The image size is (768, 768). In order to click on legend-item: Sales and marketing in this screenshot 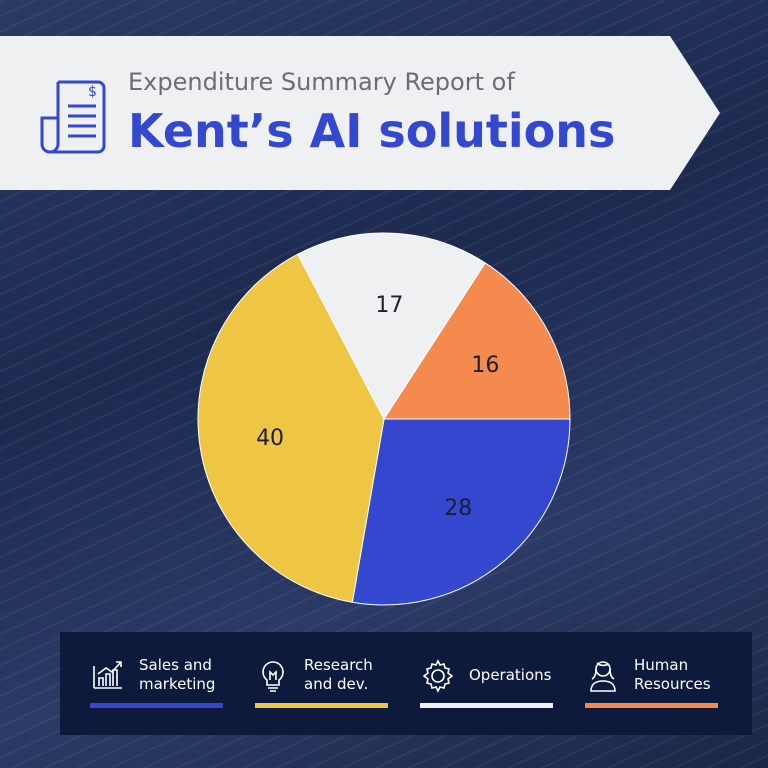, I will do `click(156, 683)`.